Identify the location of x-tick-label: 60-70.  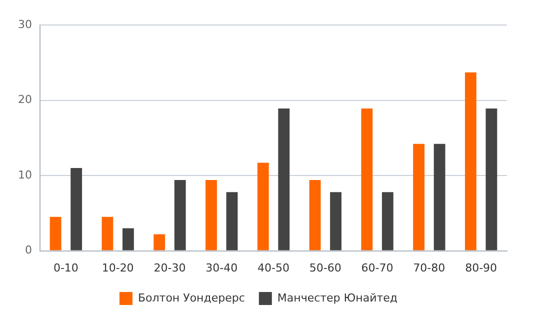
(377, 267).